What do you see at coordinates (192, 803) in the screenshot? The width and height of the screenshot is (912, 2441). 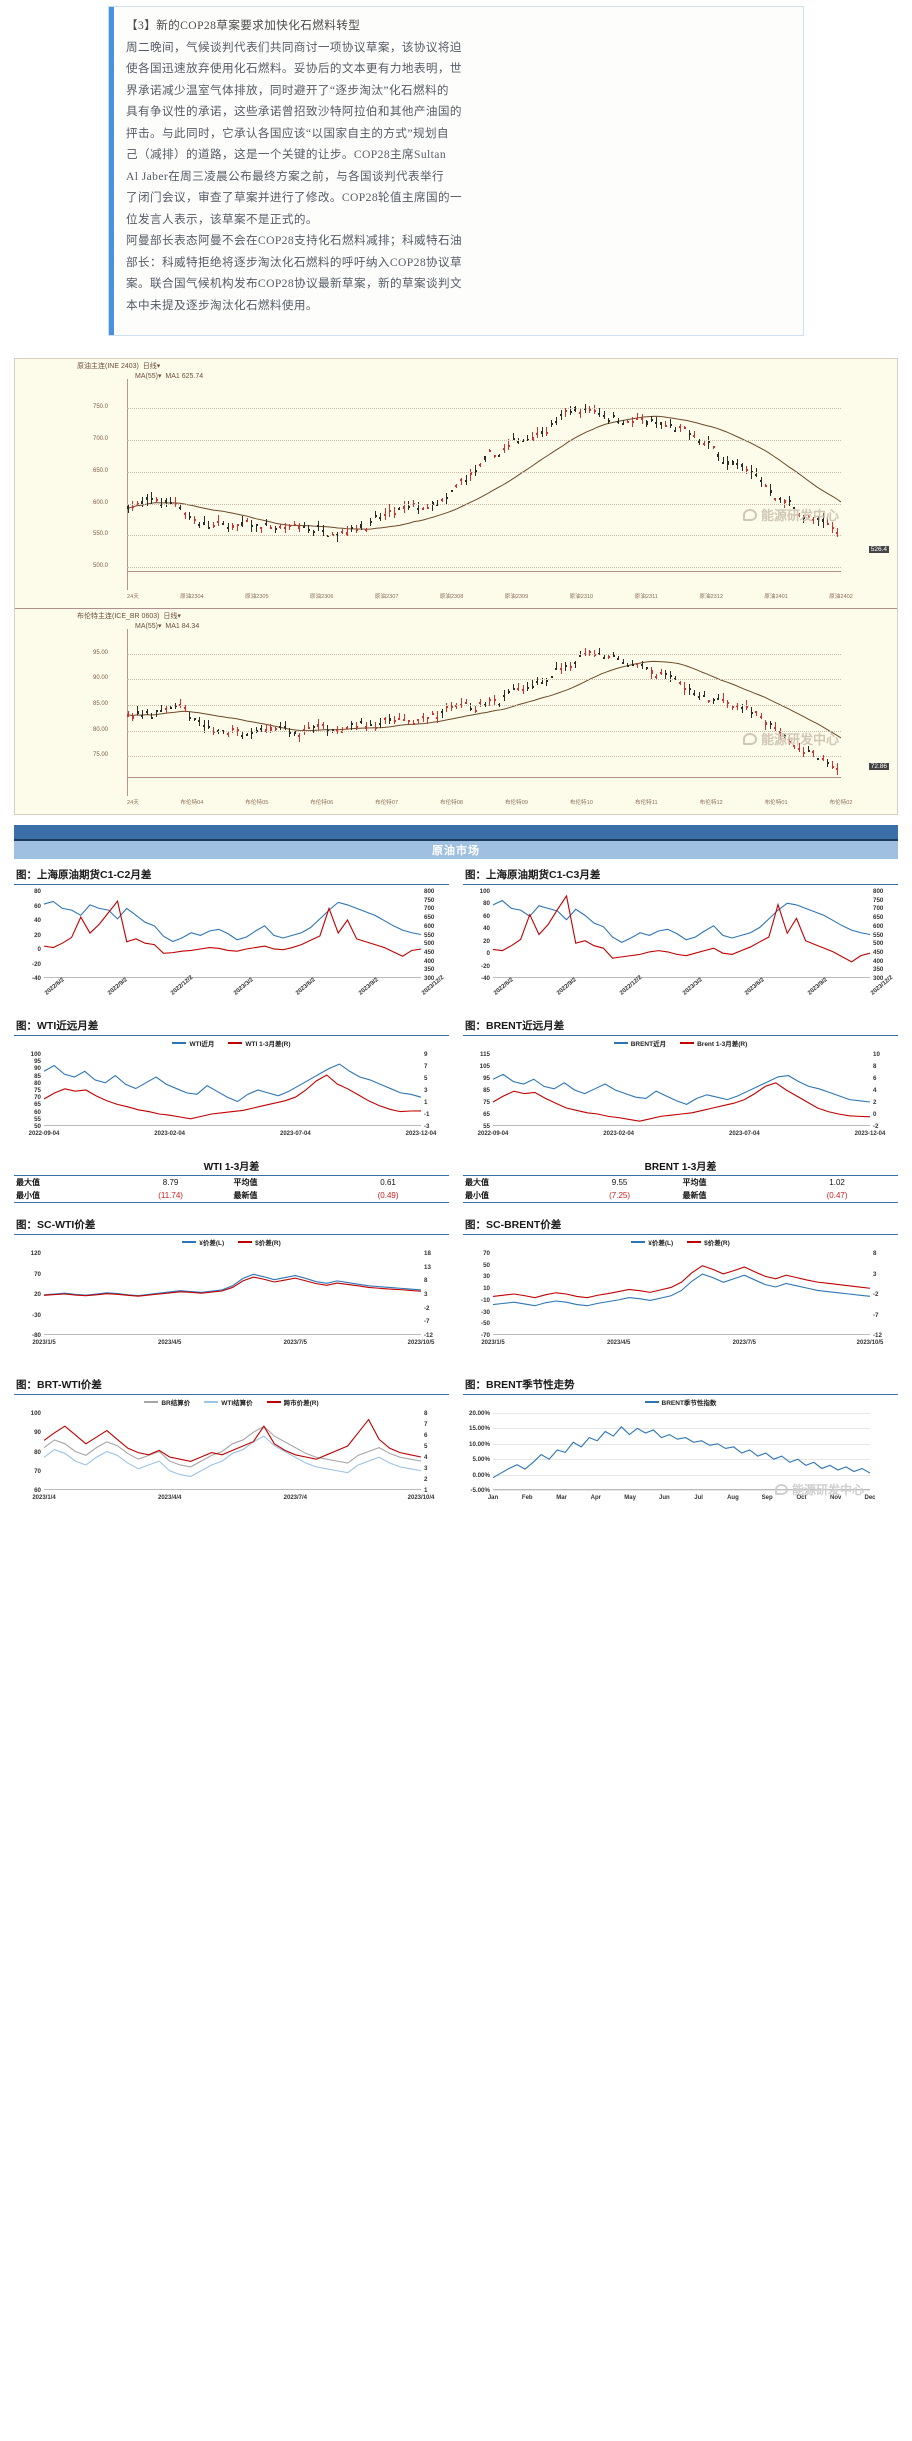 I see `time-tick: 布伦特04` at bounding box center [192, 803].